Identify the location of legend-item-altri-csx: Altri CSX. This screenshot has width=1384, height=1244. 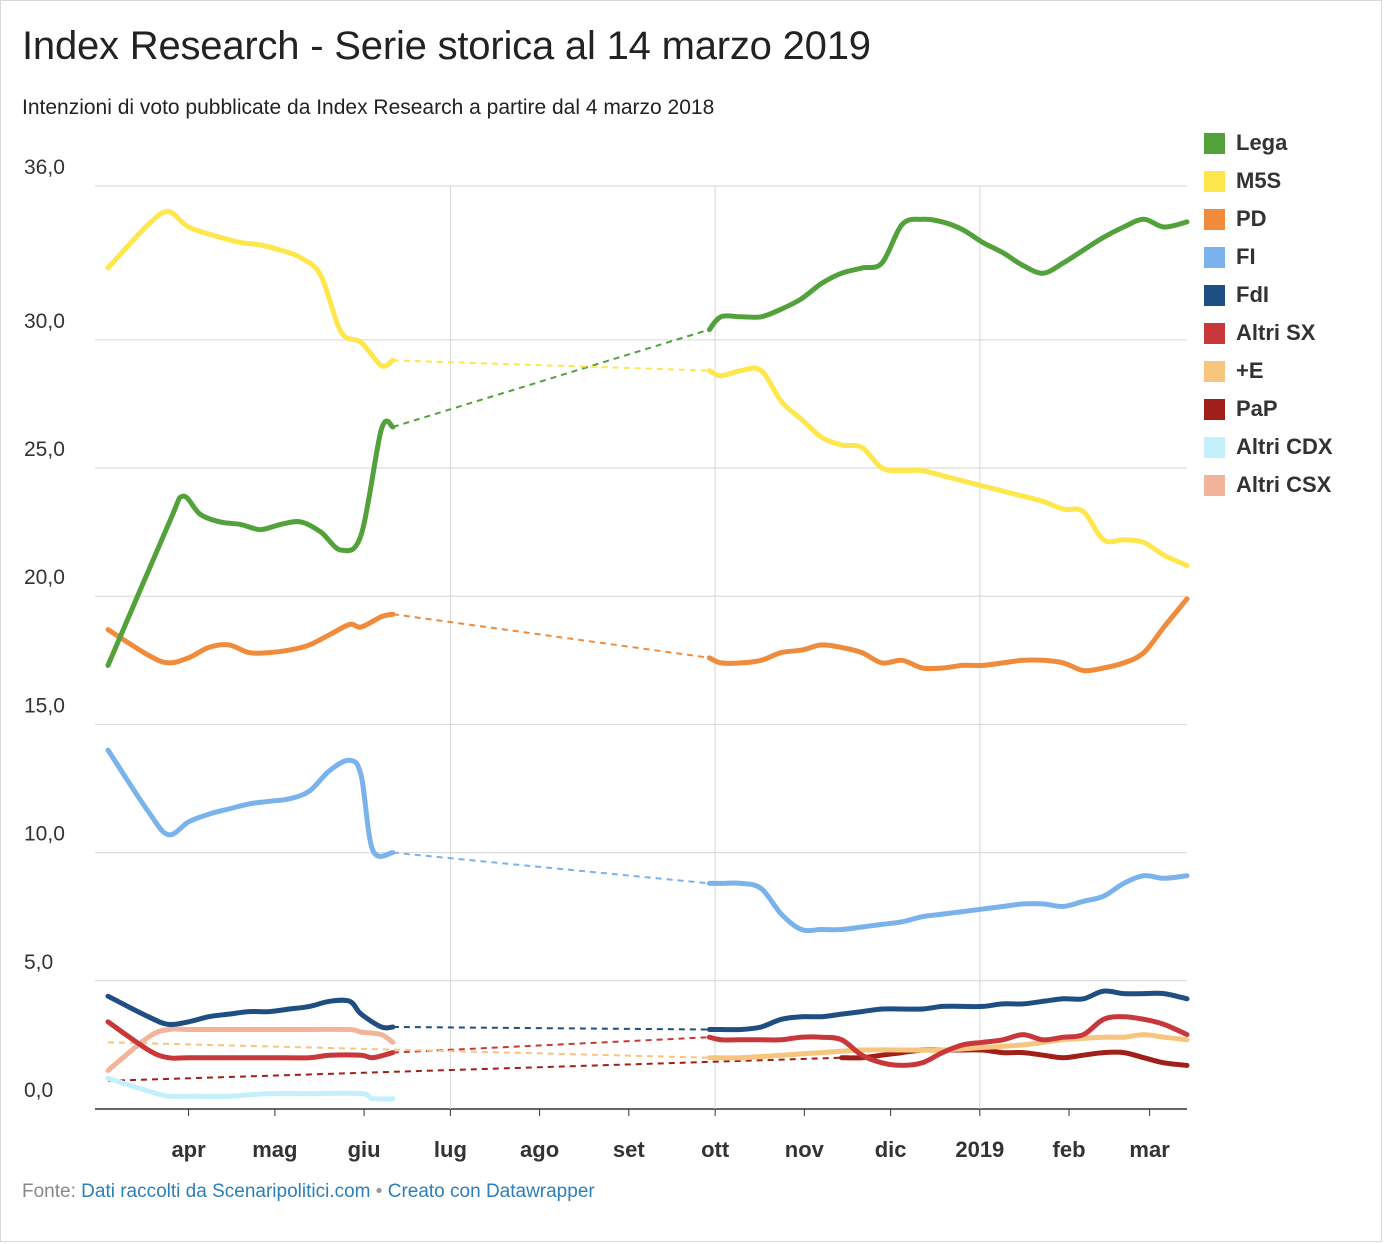
(1289, 485).